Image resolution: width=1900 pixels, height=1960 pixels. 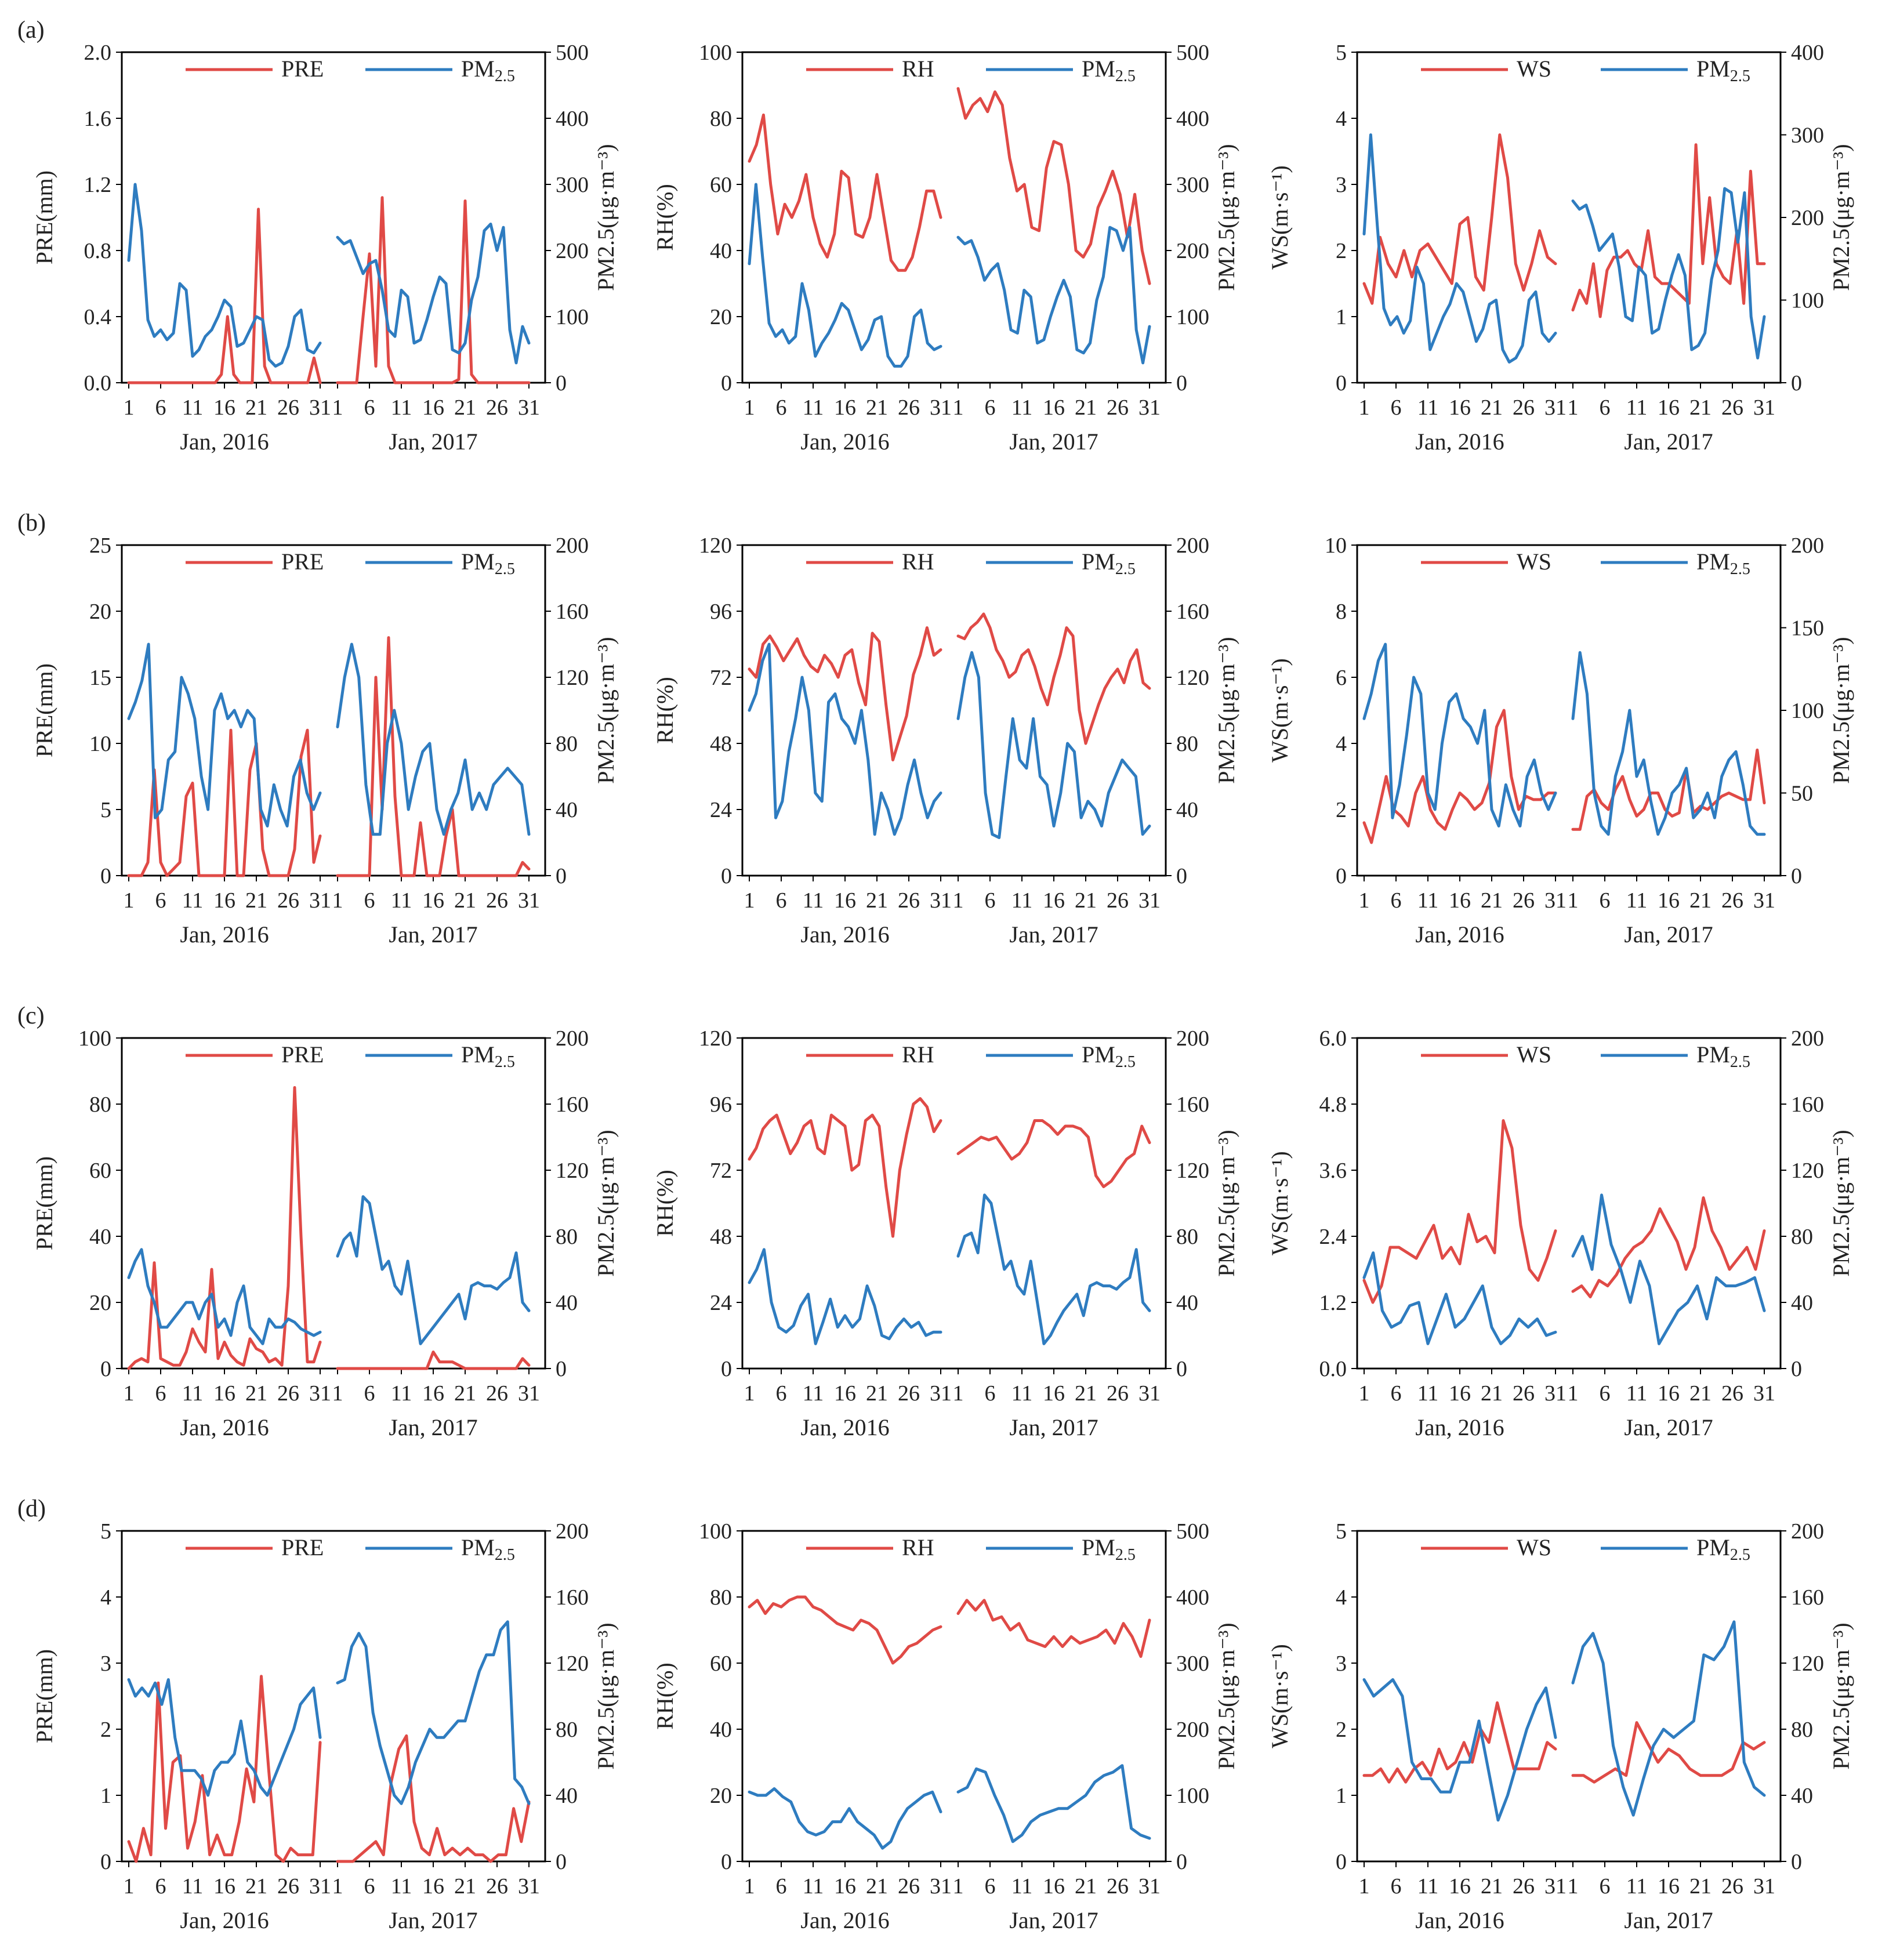 What do you see at coordinates (1807, 53) in the screenshot?
I see `right-tick-label: 400` at bounding box center [1807, 53].